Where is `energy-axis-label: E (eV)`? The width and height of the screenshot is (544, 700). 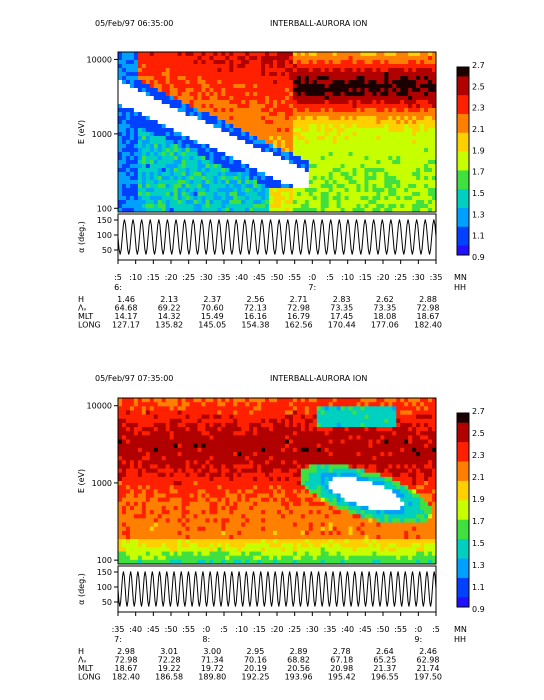
energy-axis-label: E (eV) is located at coordinates (81, 132).